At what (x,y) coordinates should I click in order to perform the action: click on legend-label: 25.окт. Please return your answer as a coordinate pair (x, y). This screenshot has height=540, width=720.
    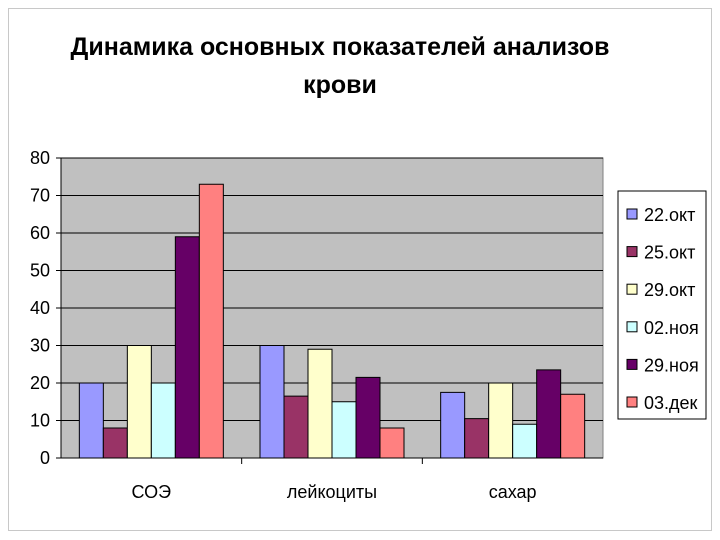
    Looking at the image, I should click on (669, 253).